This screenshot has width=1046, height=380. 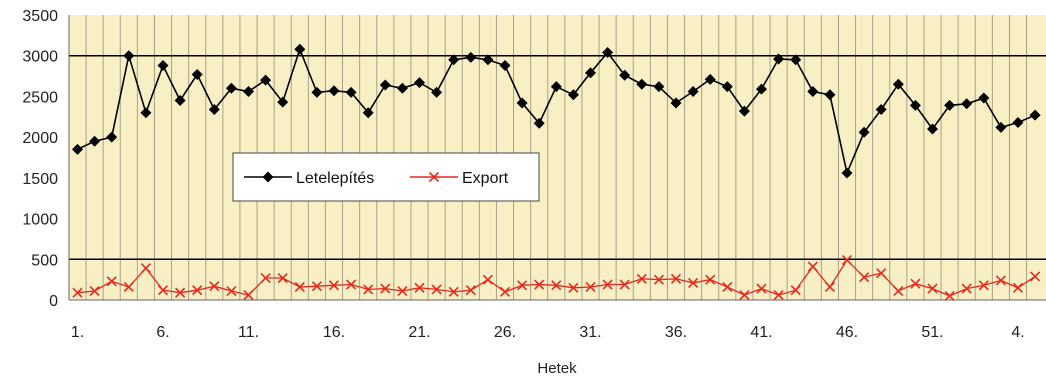 I want to click on y-tick-label: 2000, so click(x=40, y=138).